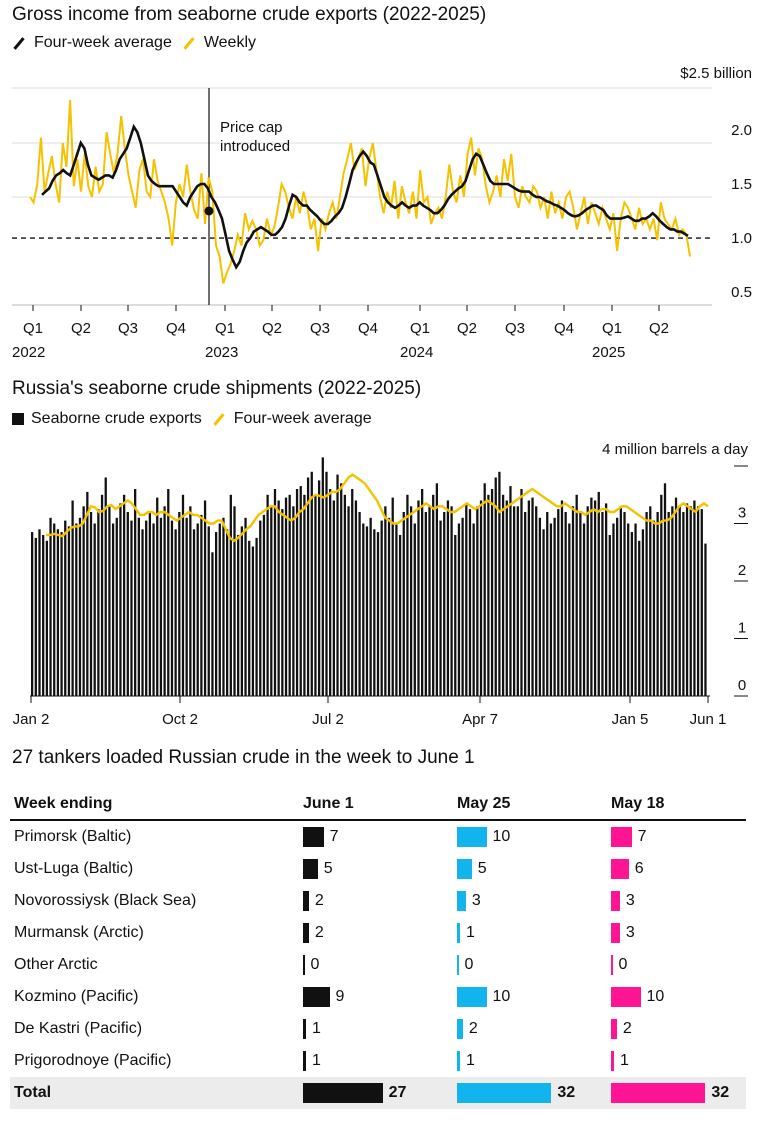 Image resolution: width=763 pixels, height=1122 pixels. I want to click on table-row: Kozmino (Pacific) 9 10 10, so click(378, 997).